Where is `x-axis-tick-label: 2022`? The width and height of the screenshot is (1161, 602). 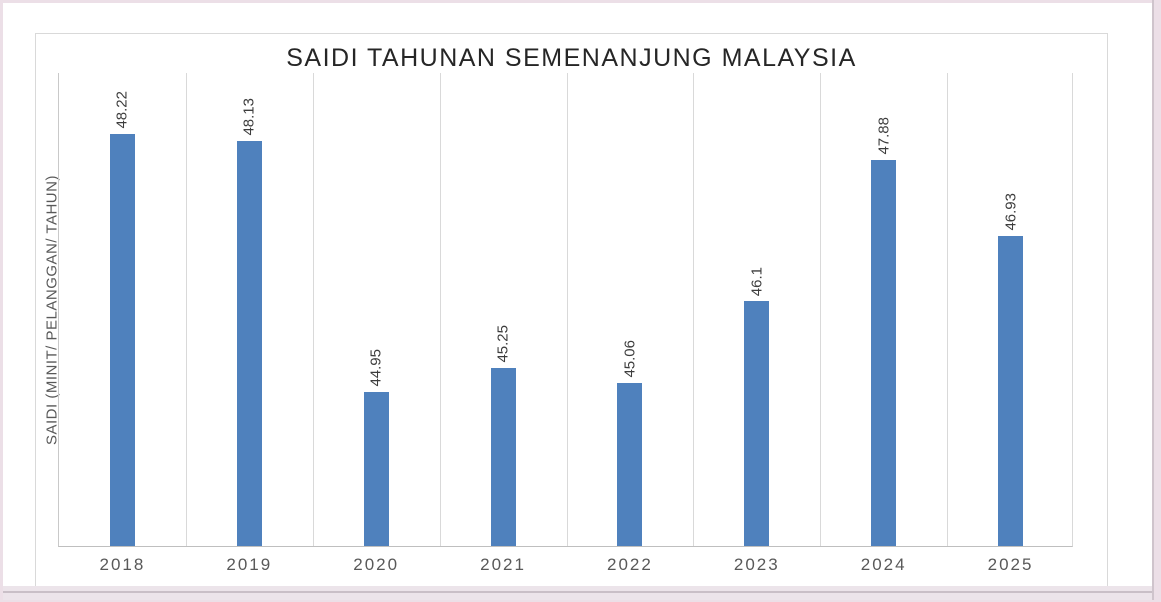 x-axis-tick-label: 2022 is located at coordinates (630, 564).